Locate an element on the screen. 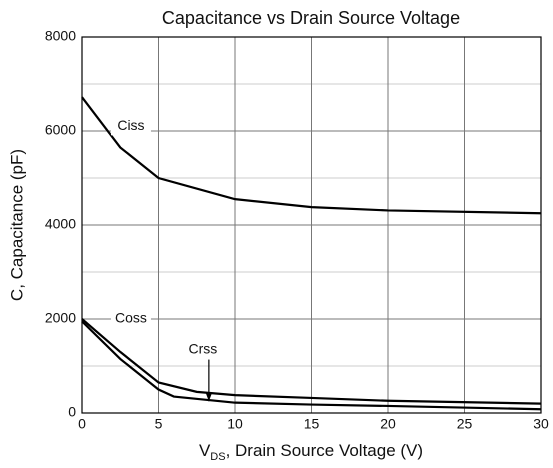 Image resolution: width=553 pixels, height=468 pixels. y-tick-label: 2000 is located at coordinates (60, 318).